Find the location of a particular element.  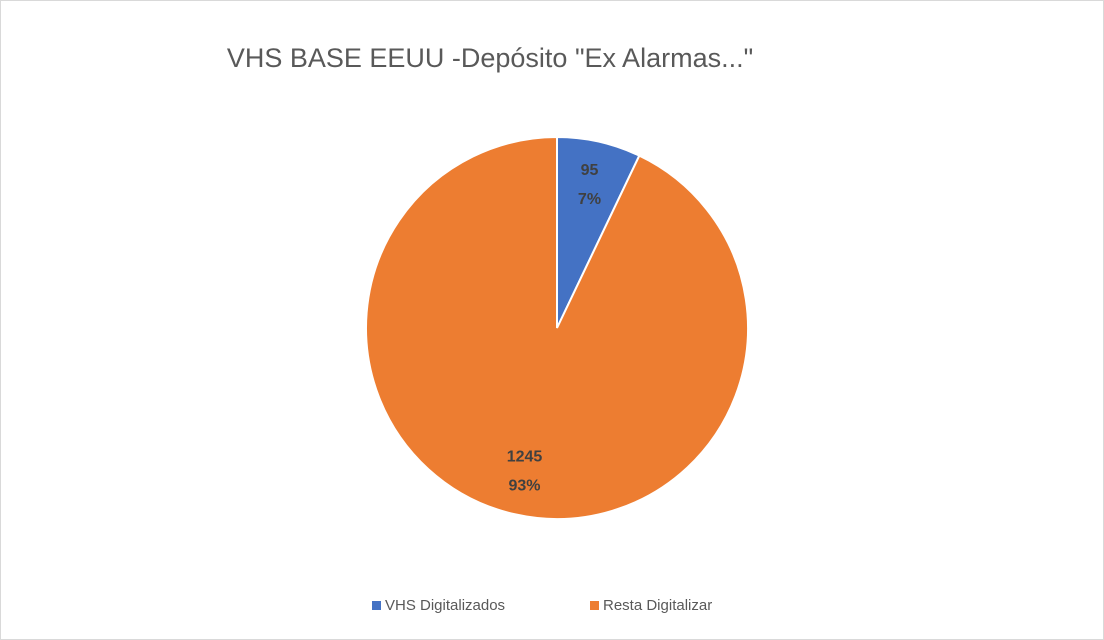

legend-label: Resta Digitalizar is located at coordinates (657, 605).